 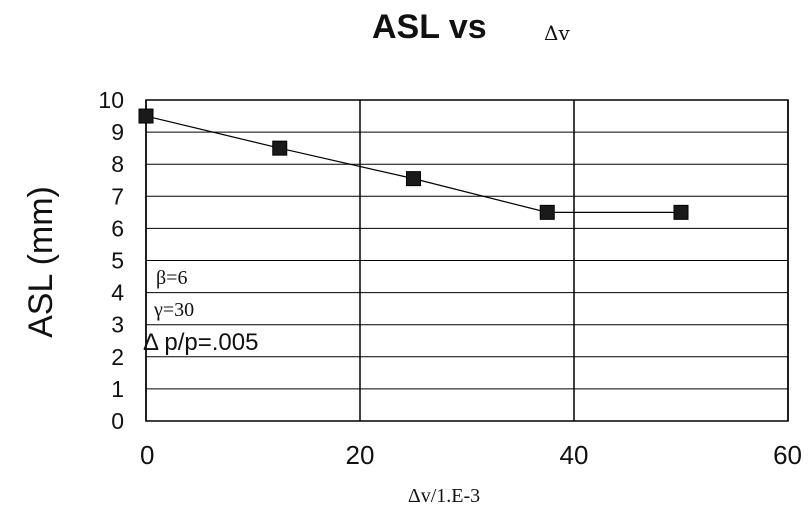 I want to click on x-tick-label: 20, so click(x=360, y=455).